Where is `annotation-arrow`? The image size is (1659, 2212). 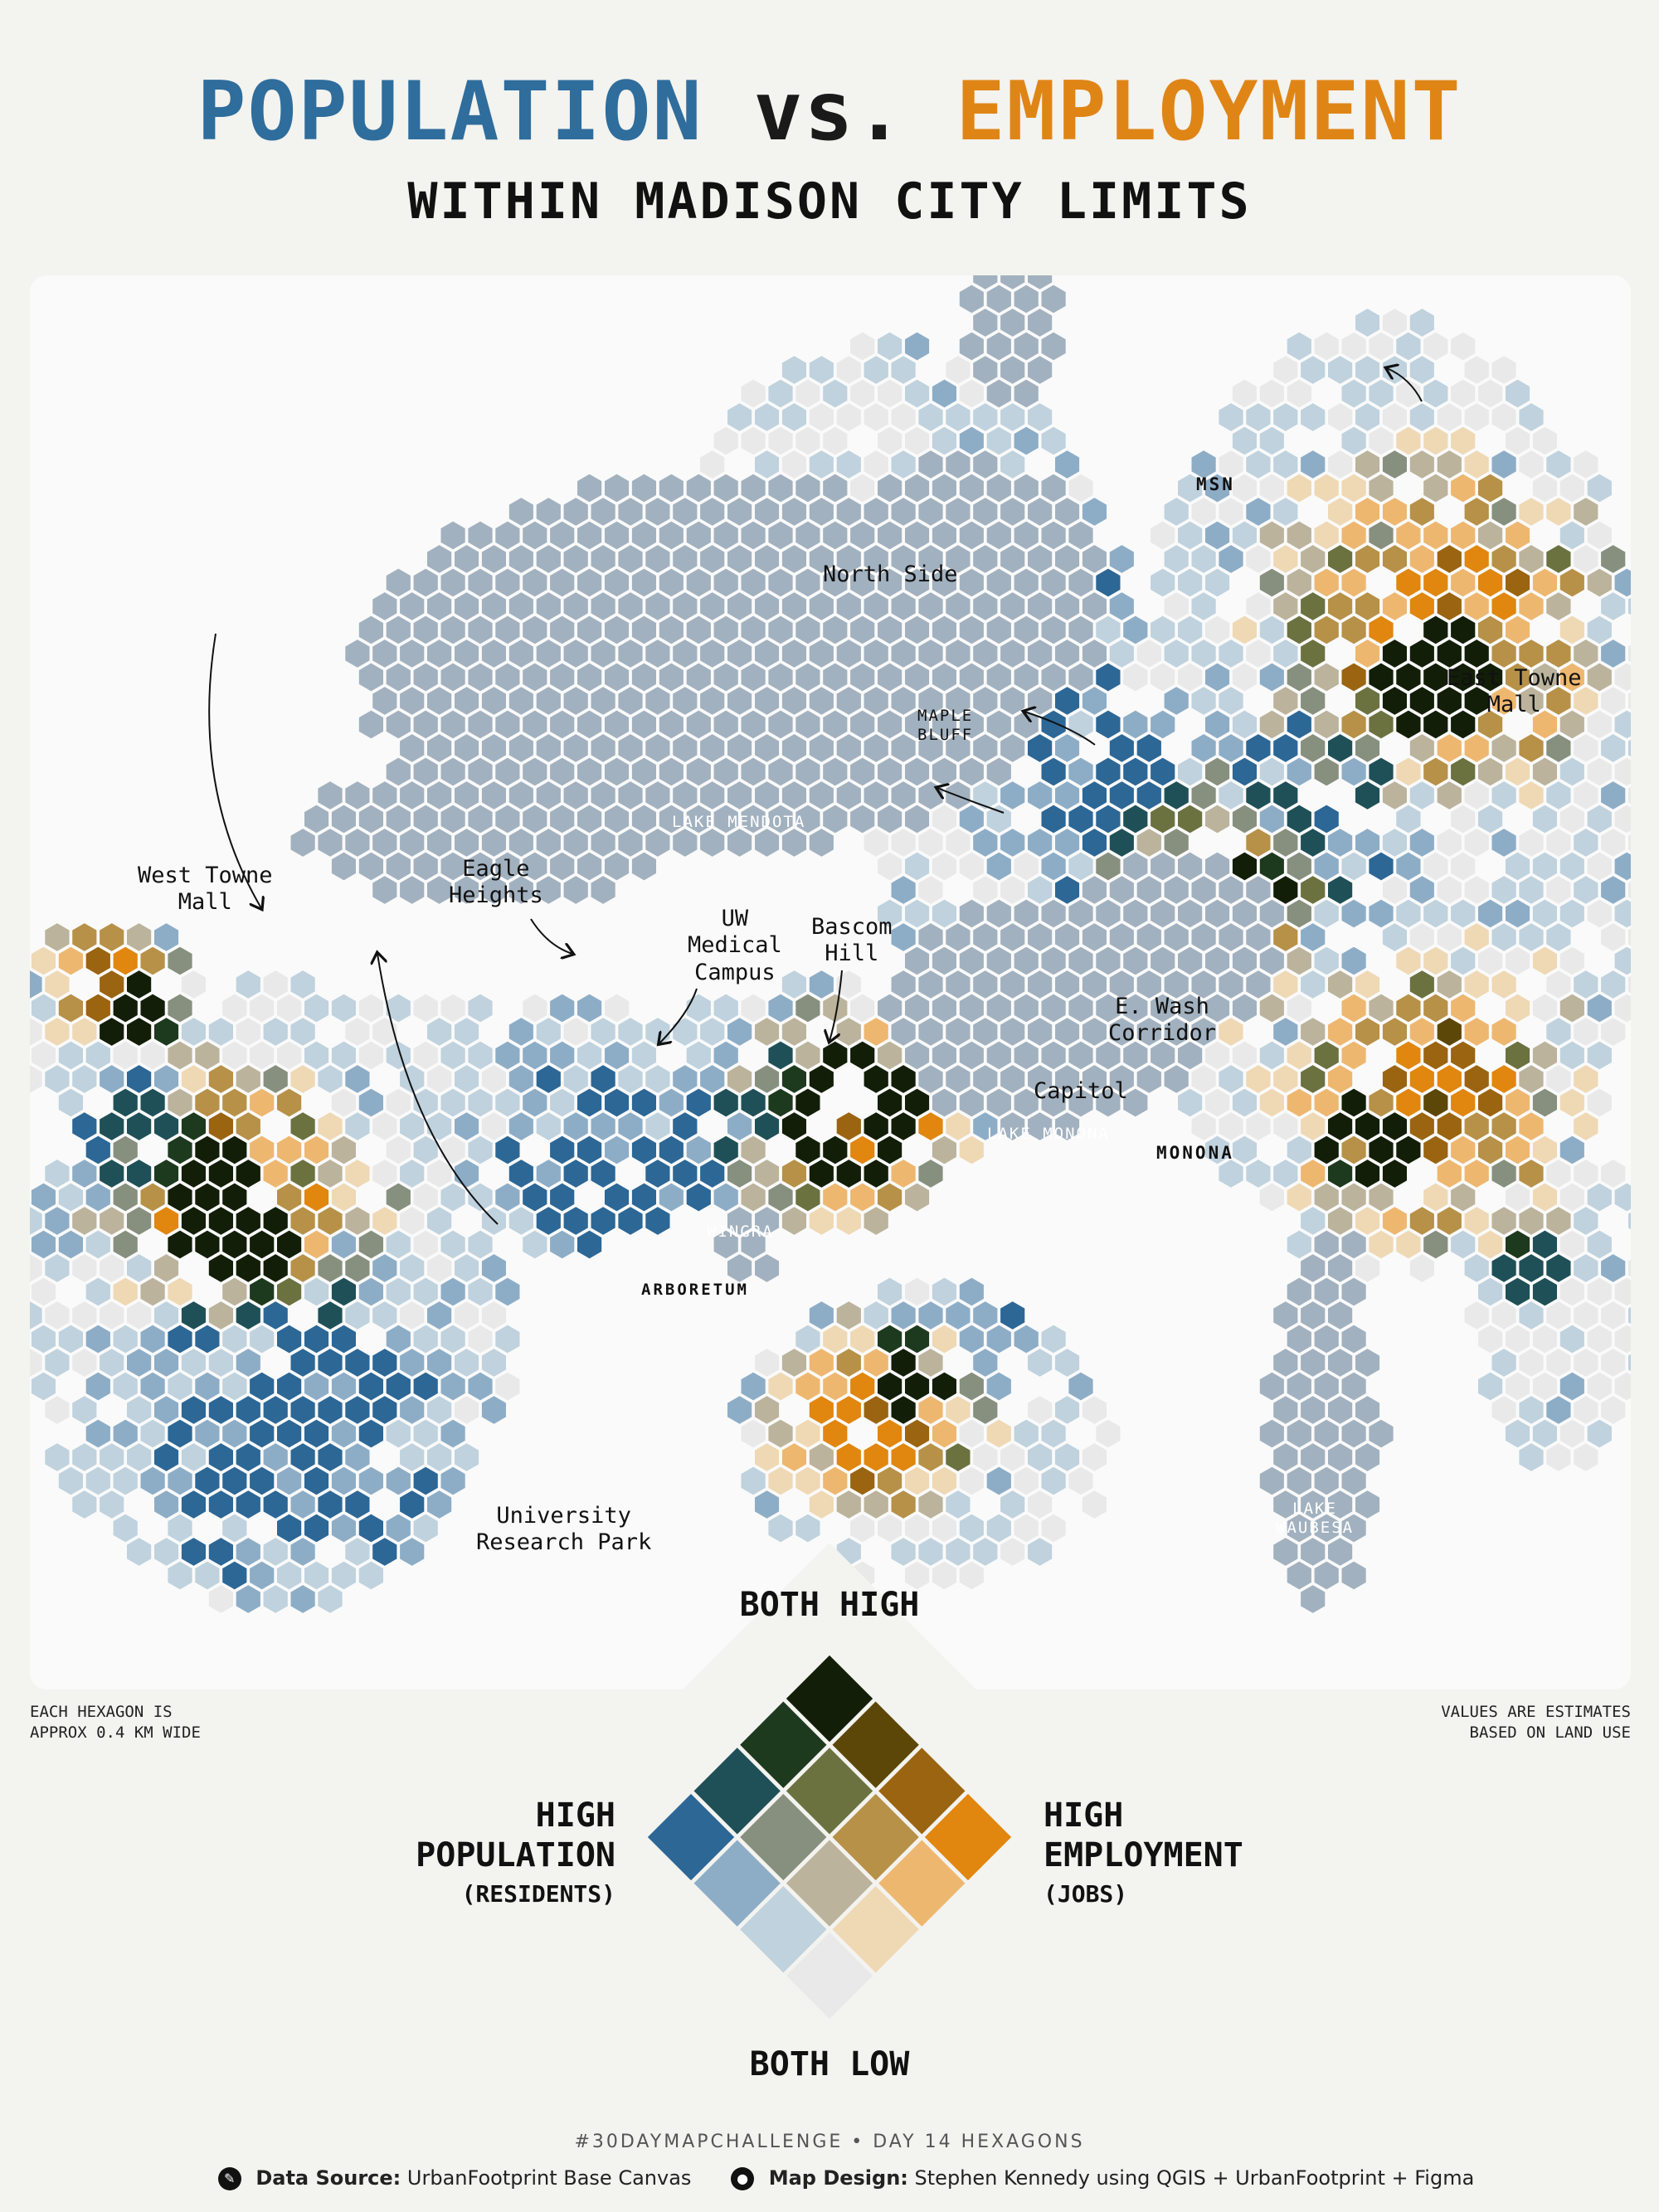 annotation-arrow is located at coordinates (551, 936).